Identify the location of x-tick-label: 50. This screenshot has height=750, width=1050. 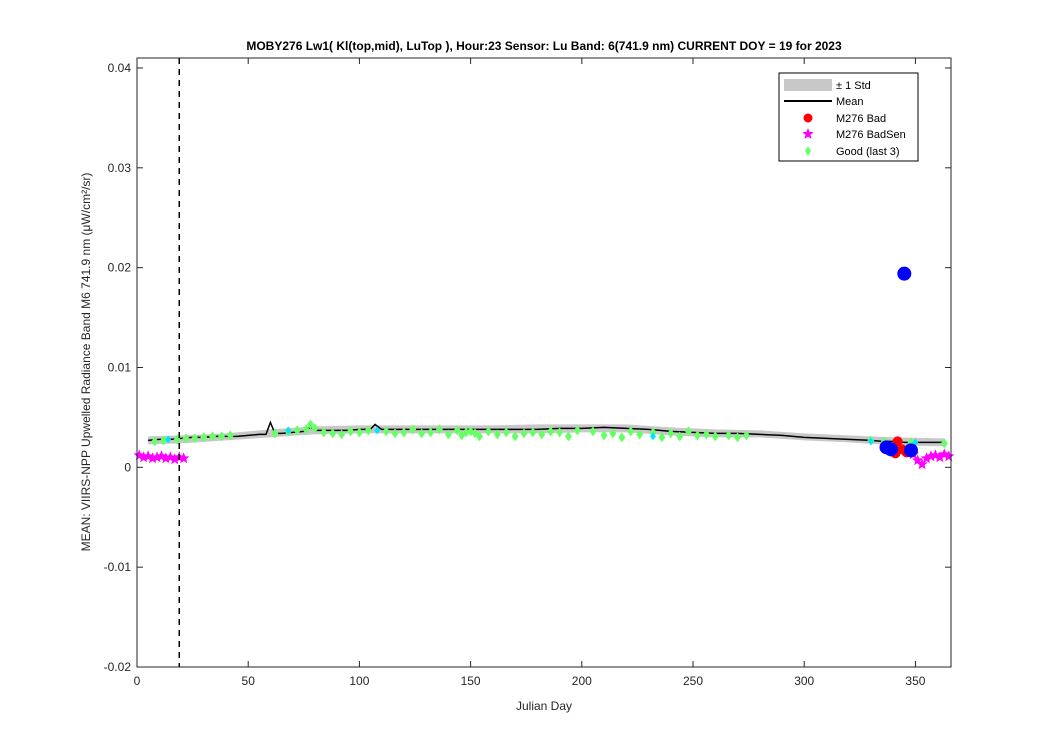
(249, 681).